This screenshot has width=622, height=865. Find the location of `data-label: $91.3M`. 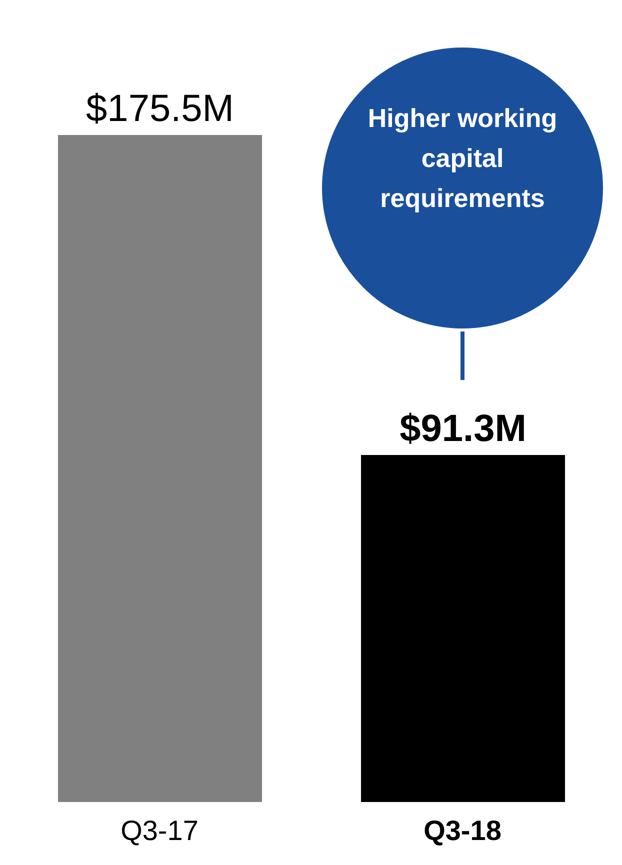

data-label: $91.3M is located at coordinates (463, 429).